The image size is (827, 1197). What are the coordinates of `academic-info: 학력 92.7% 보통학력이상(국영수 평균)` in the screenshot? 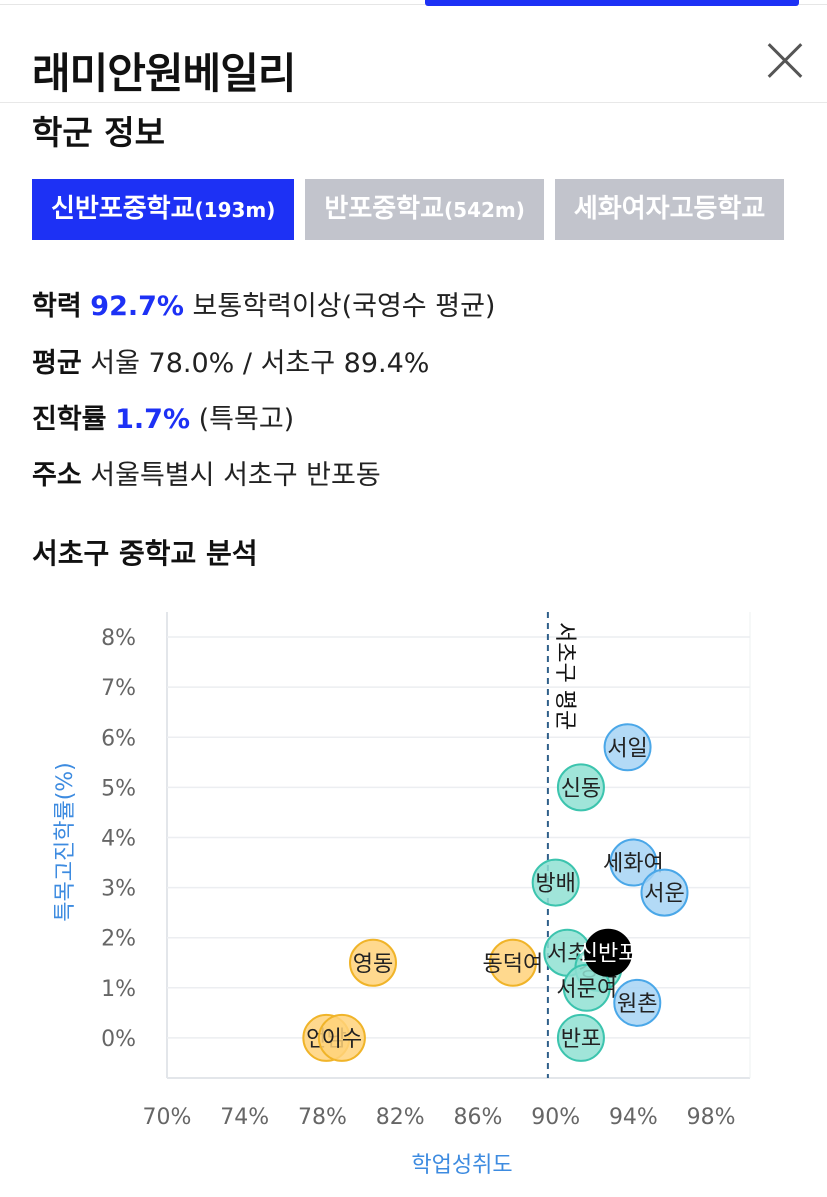 It's located at (263, 303).